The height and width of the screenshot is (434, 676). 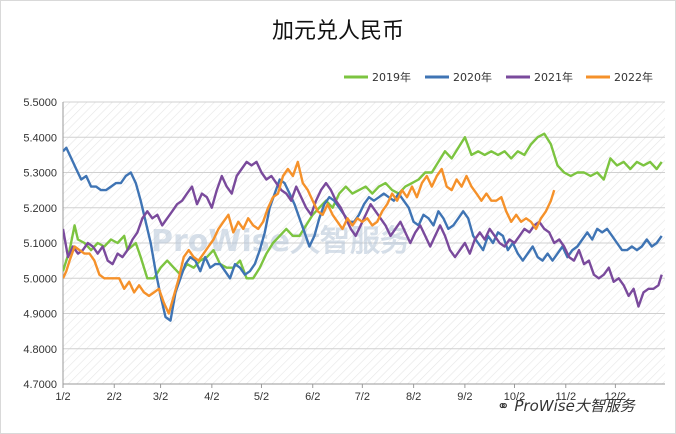 What do you see at coordinates (337, 31) in the screenshot?
I see `chart-title: 加元兑人民币` at bounding box center [337, 31].